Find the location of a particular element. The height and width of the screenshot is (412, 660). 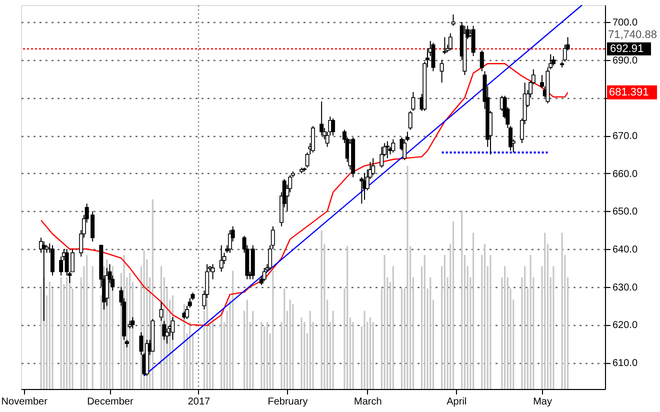

ref-line-label: 692.91 is located at coordinates (627, 48).